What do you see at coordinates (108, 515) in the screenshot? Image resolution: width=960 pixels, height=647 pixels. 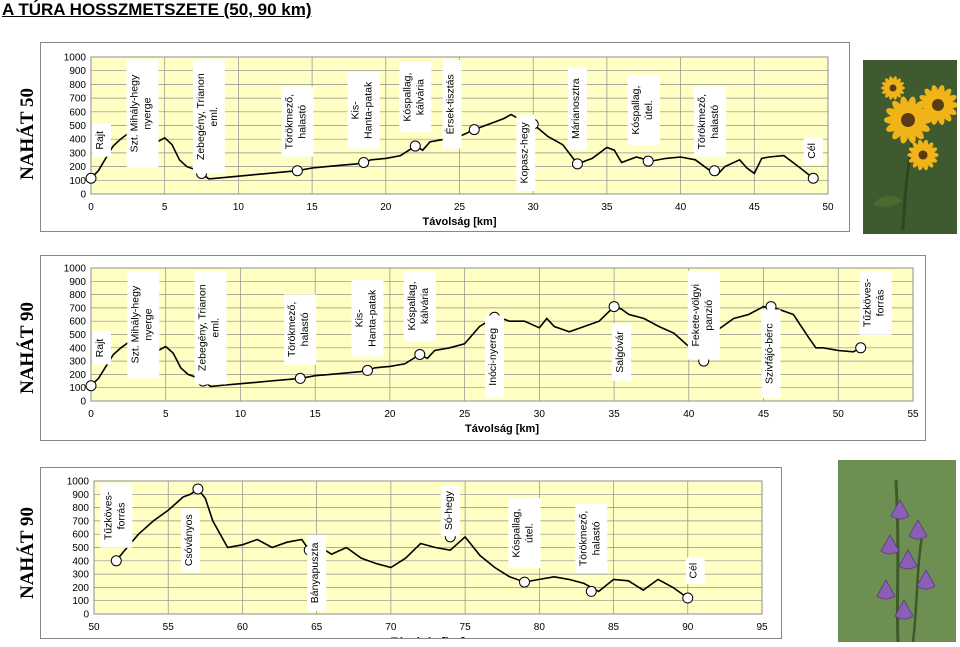 I see `waypoint-label-text: Tűzköves-` at bounding box center [108, 515].